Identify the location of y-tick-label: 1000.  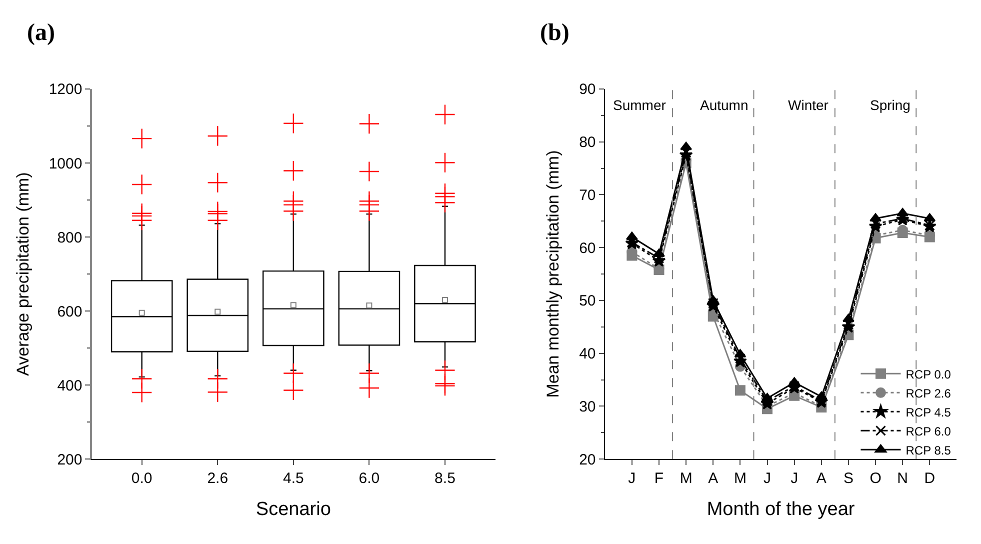
(65, 163).